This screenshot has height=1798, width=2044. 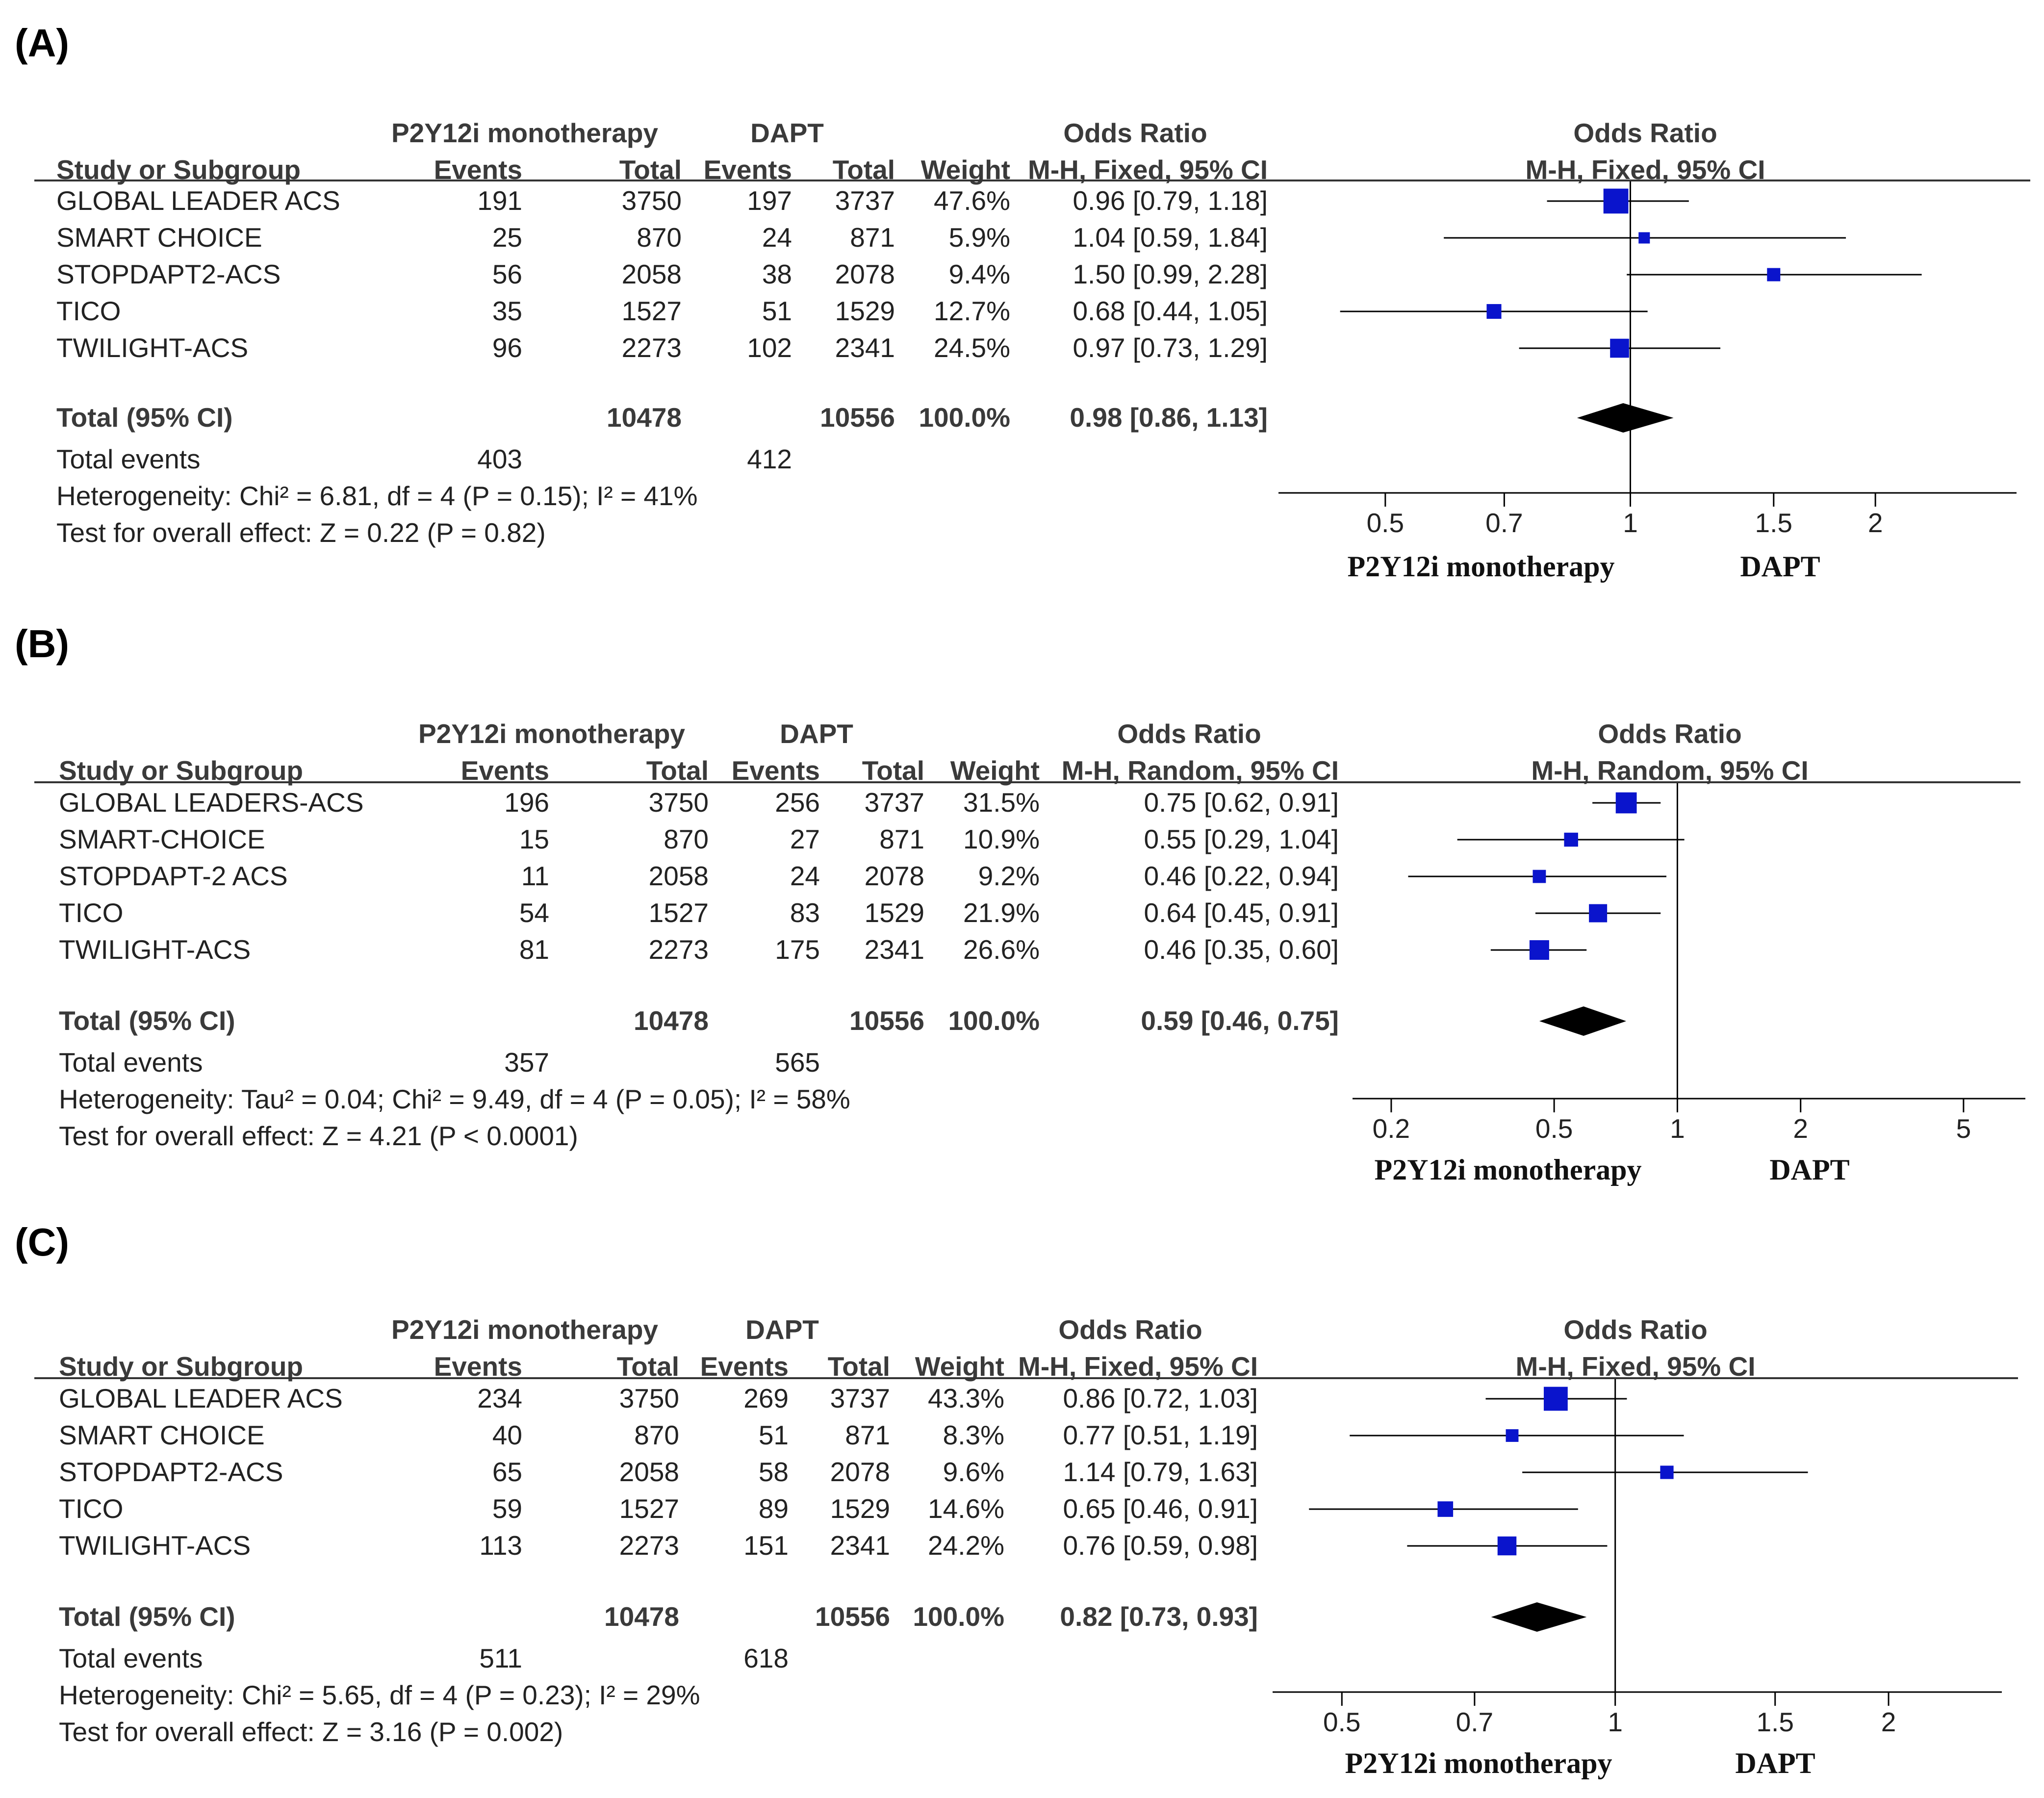 What do you see at coordinates (865, 200) in the screenshot?
I see `total-group2: 3737` at bounding box center [865, 200].